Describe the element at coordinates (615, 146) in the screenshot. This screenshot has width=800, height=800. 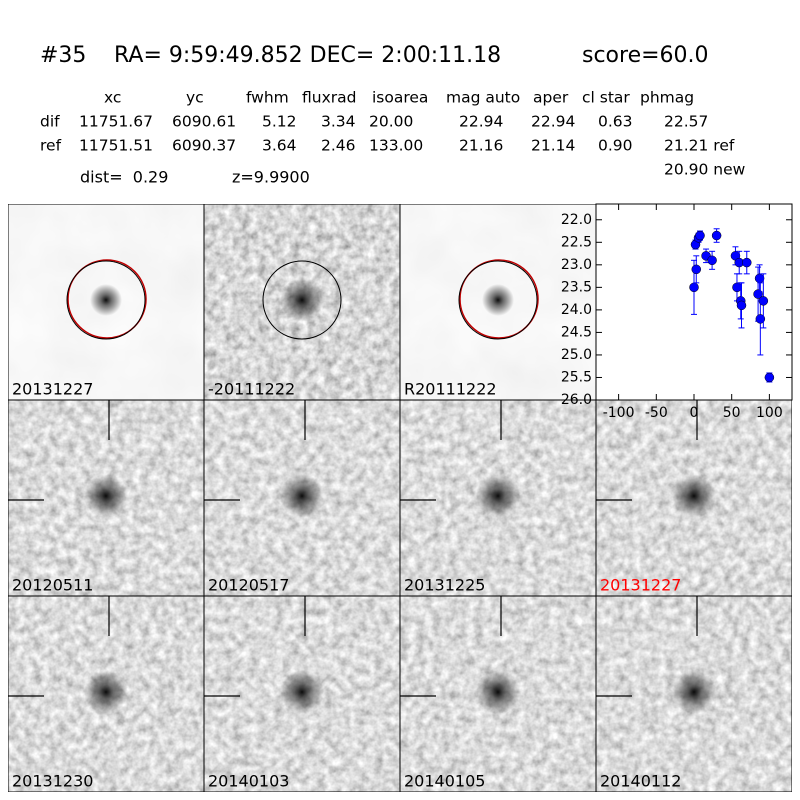
I see `table-cell: 0.90` at that location.